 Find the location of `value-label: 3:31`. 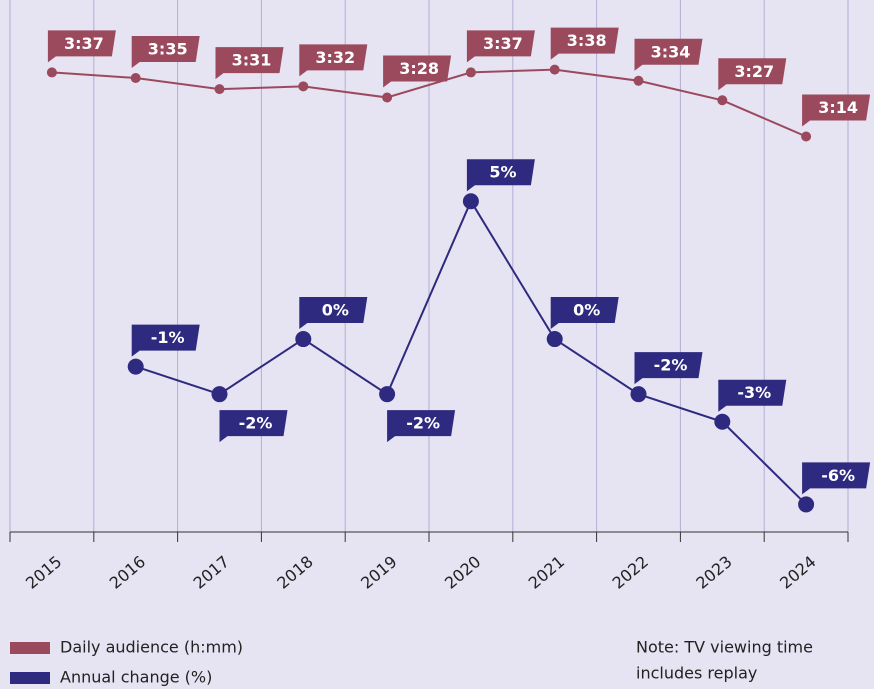

value-label: 3:31 is located at coordinates (252, 60).